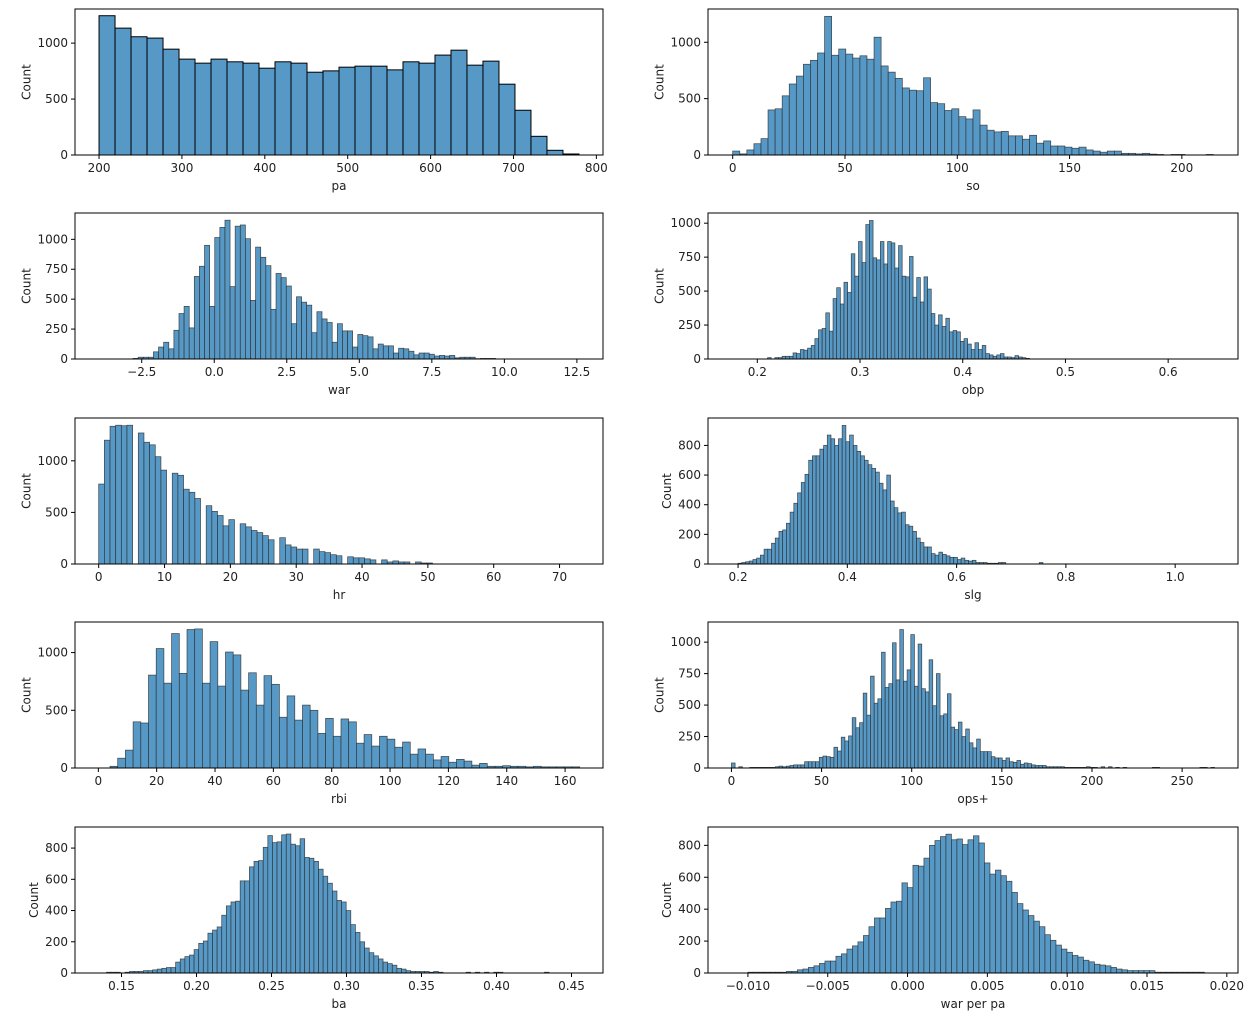 The height and width of the screenshot is (1025, 1254). What do you see at coordinates (689, 325) in the screenshot?
I see `y-tick-label: 250` at bounding box center [689, 325].